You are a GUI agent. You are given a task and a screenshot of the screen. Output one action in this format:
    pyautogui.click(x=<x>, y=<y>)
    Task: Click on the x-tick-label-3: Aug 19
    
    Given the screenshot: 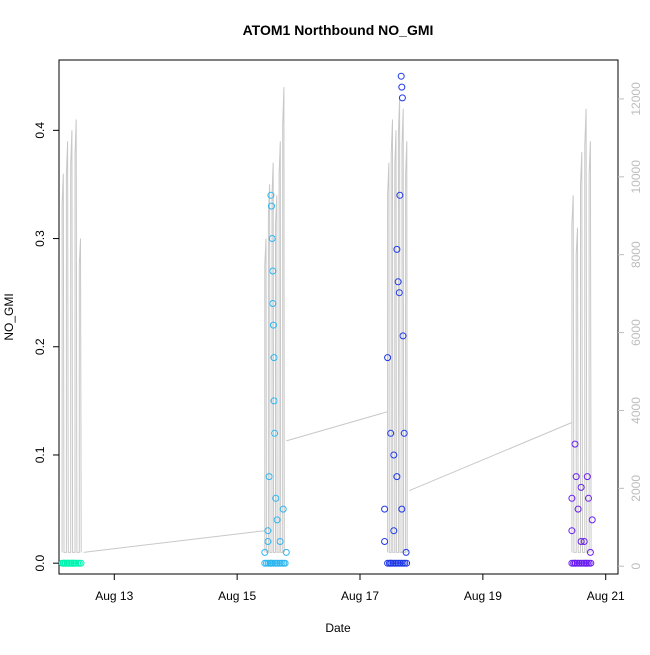 What is the action you would take?
    pyautogui.click(x=483, y=596)
    